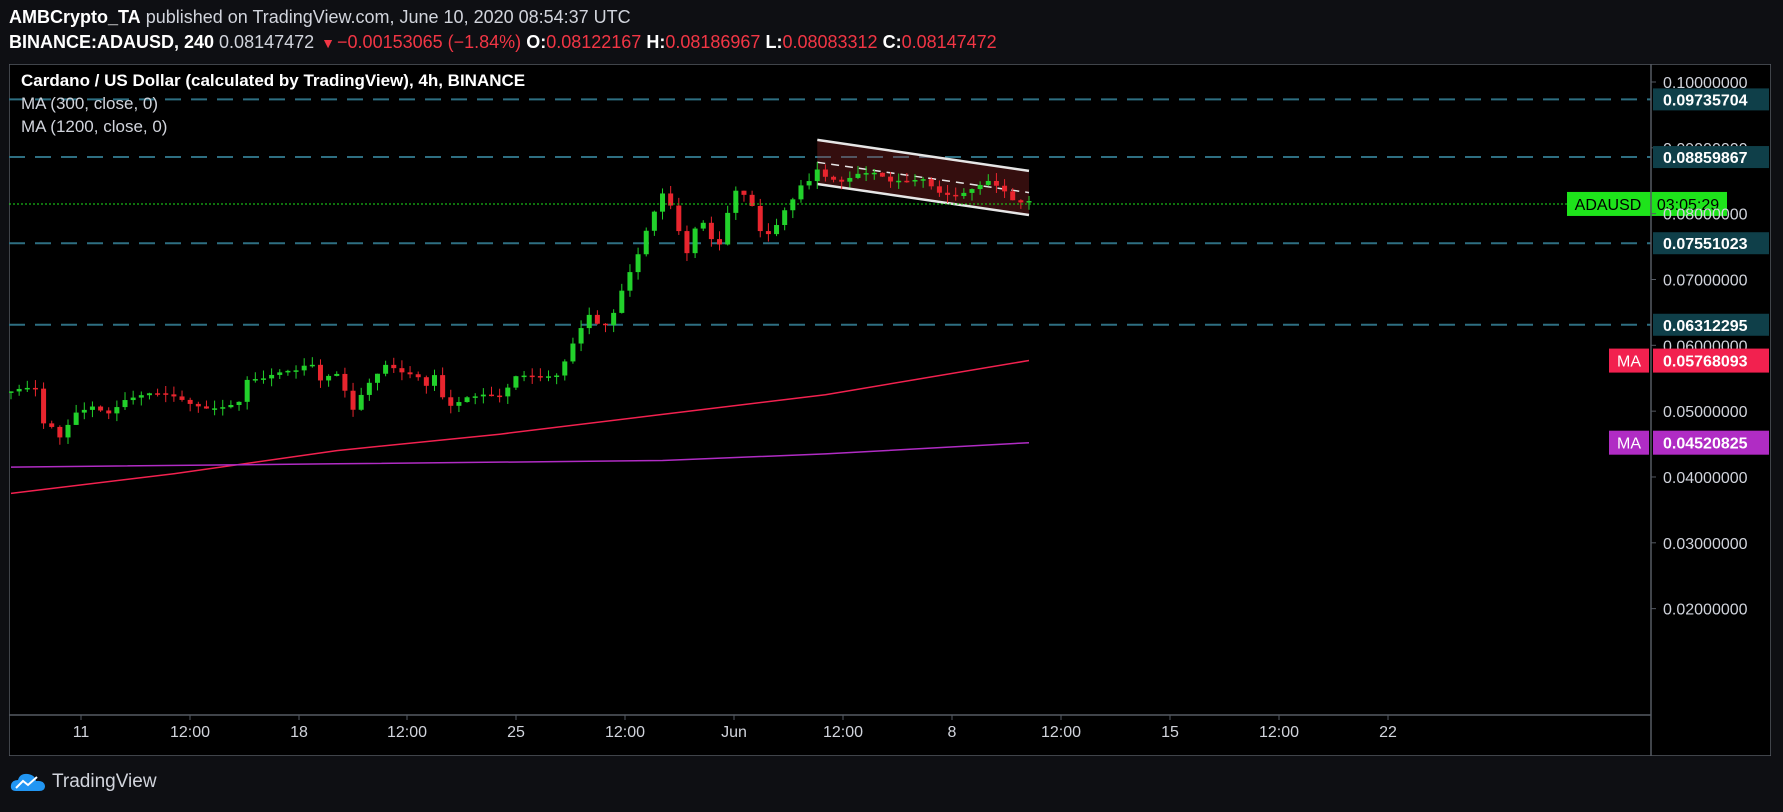  Describe the element at coordinates (892, 42) in the screenshot. I see `close-label: C:` at that location.